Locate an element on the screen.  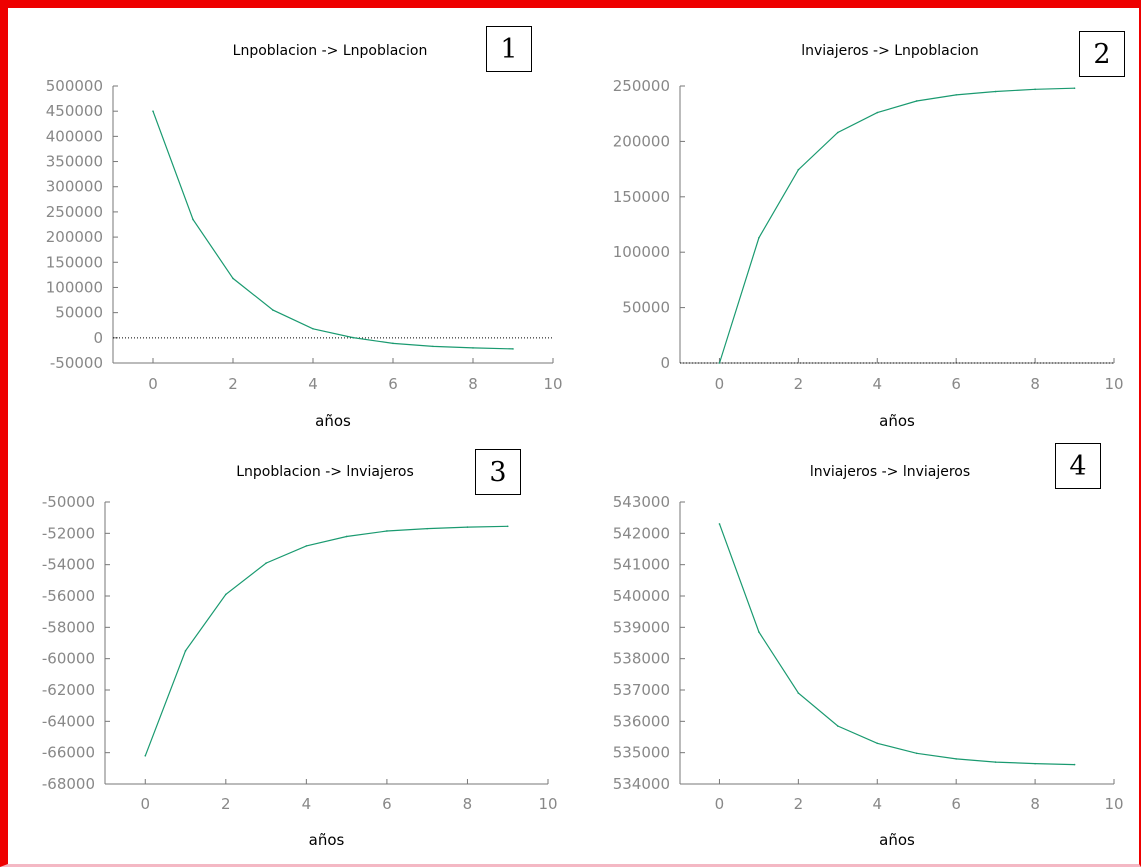
y-tick-label-4-4: 538000 is located at coordinates (641, 659).